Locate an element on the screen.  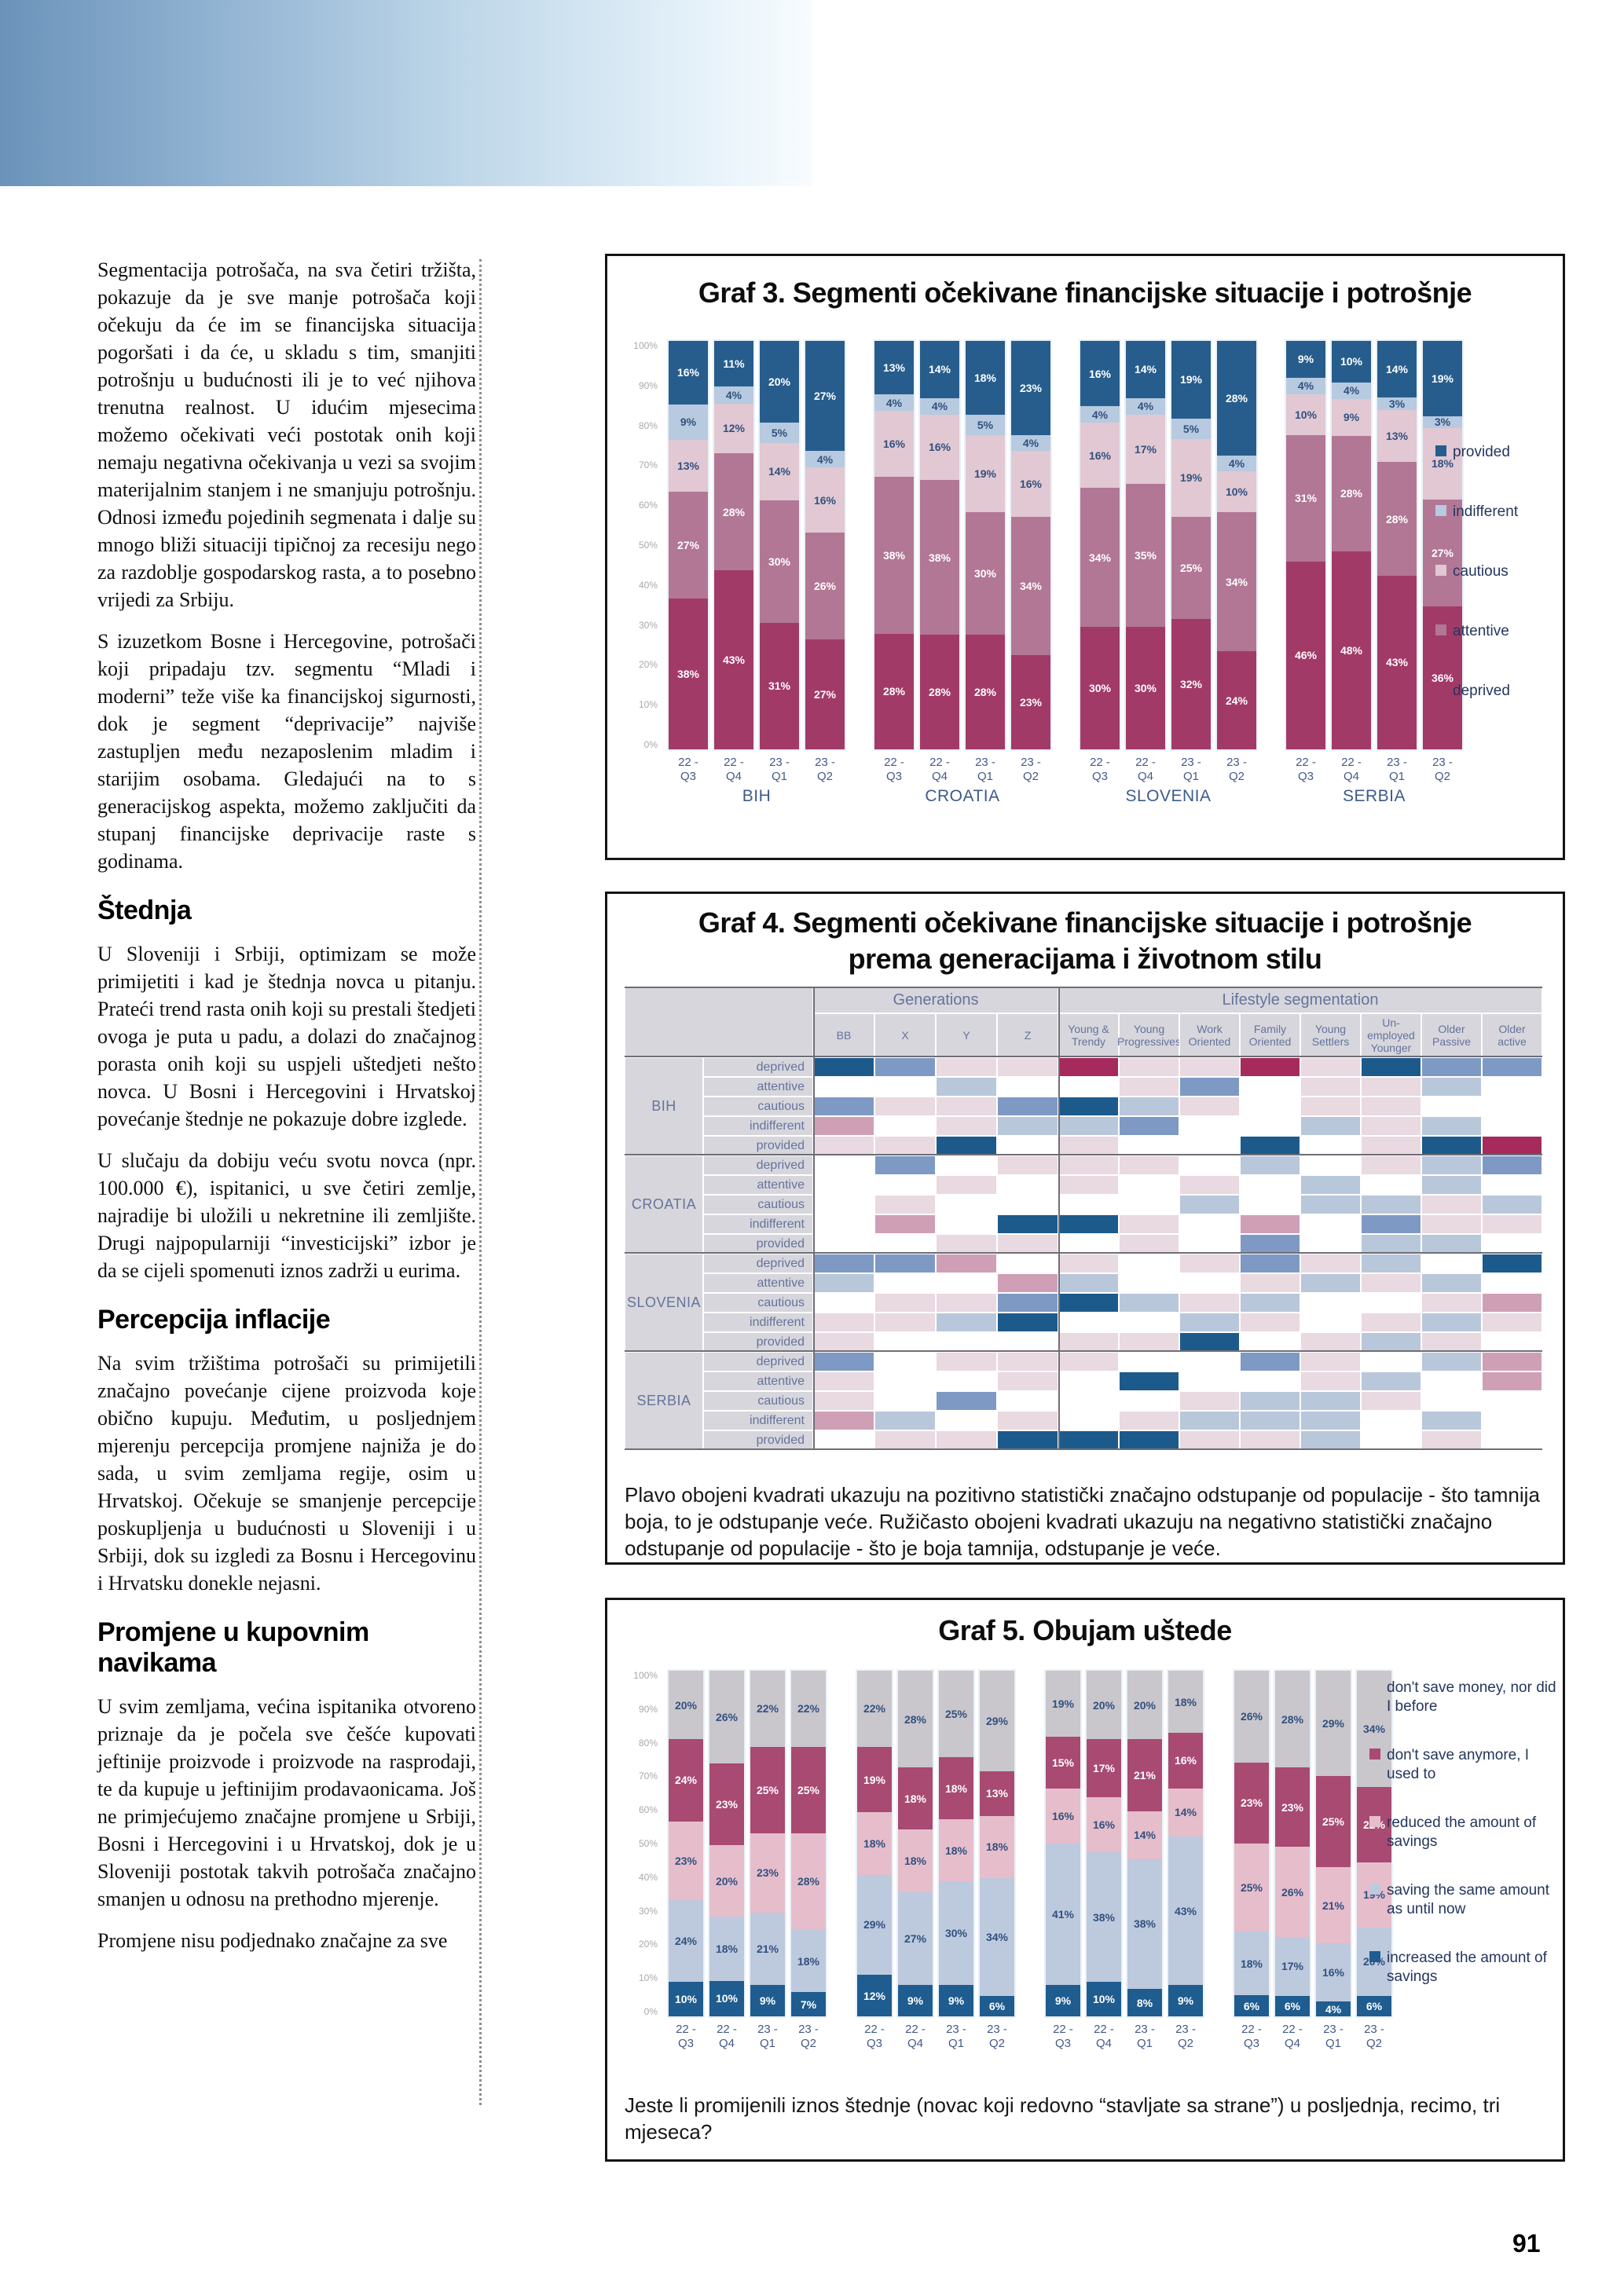
segment-row-label: provided is located at coordinates (758, 1342).